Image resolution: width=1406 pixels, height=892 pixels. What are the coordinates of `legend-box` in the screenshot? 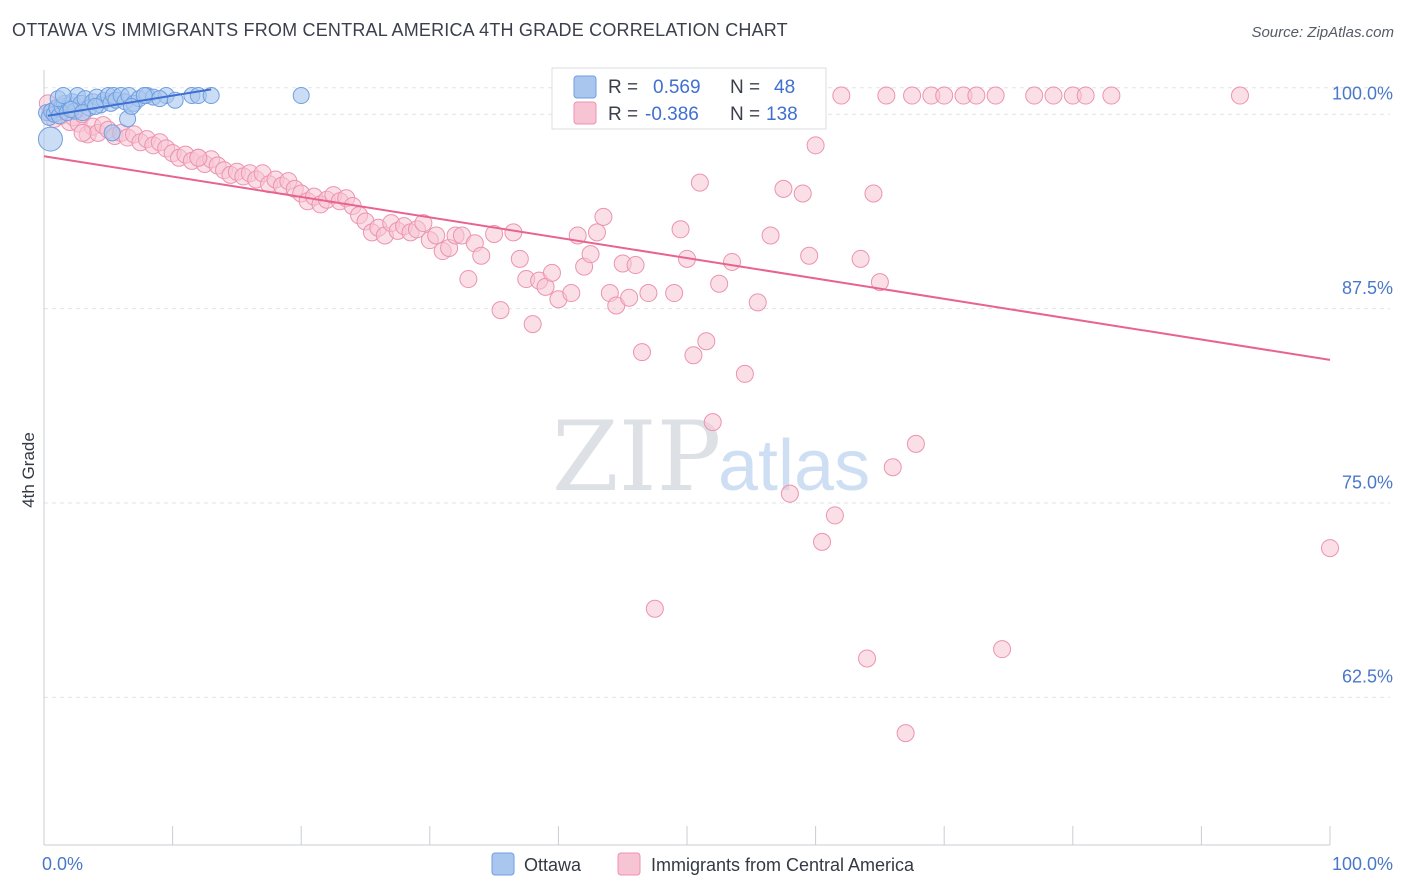 It's located at (689, 98).